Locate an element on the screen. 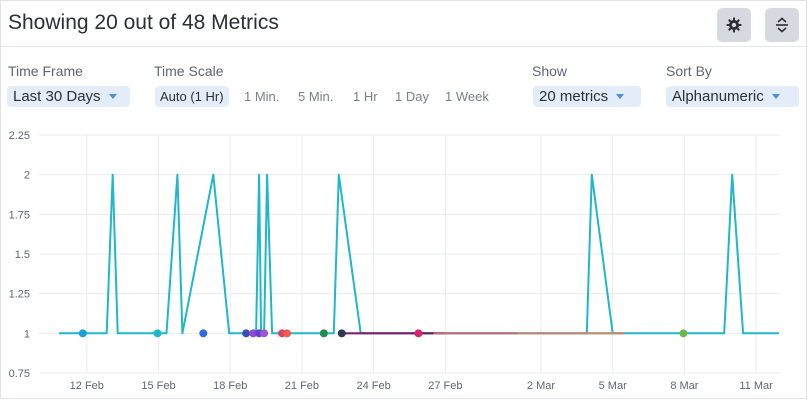 The height and width of the screenshot is (401, 809). sort-by-dropdown: Alphanumeric is located at coordinates (732, 96).